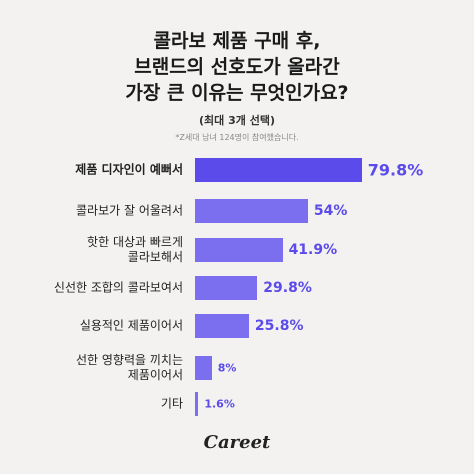 This screenshot has width=474, height=474. I want to click on value-label: 41.9%, so click(313, 250).